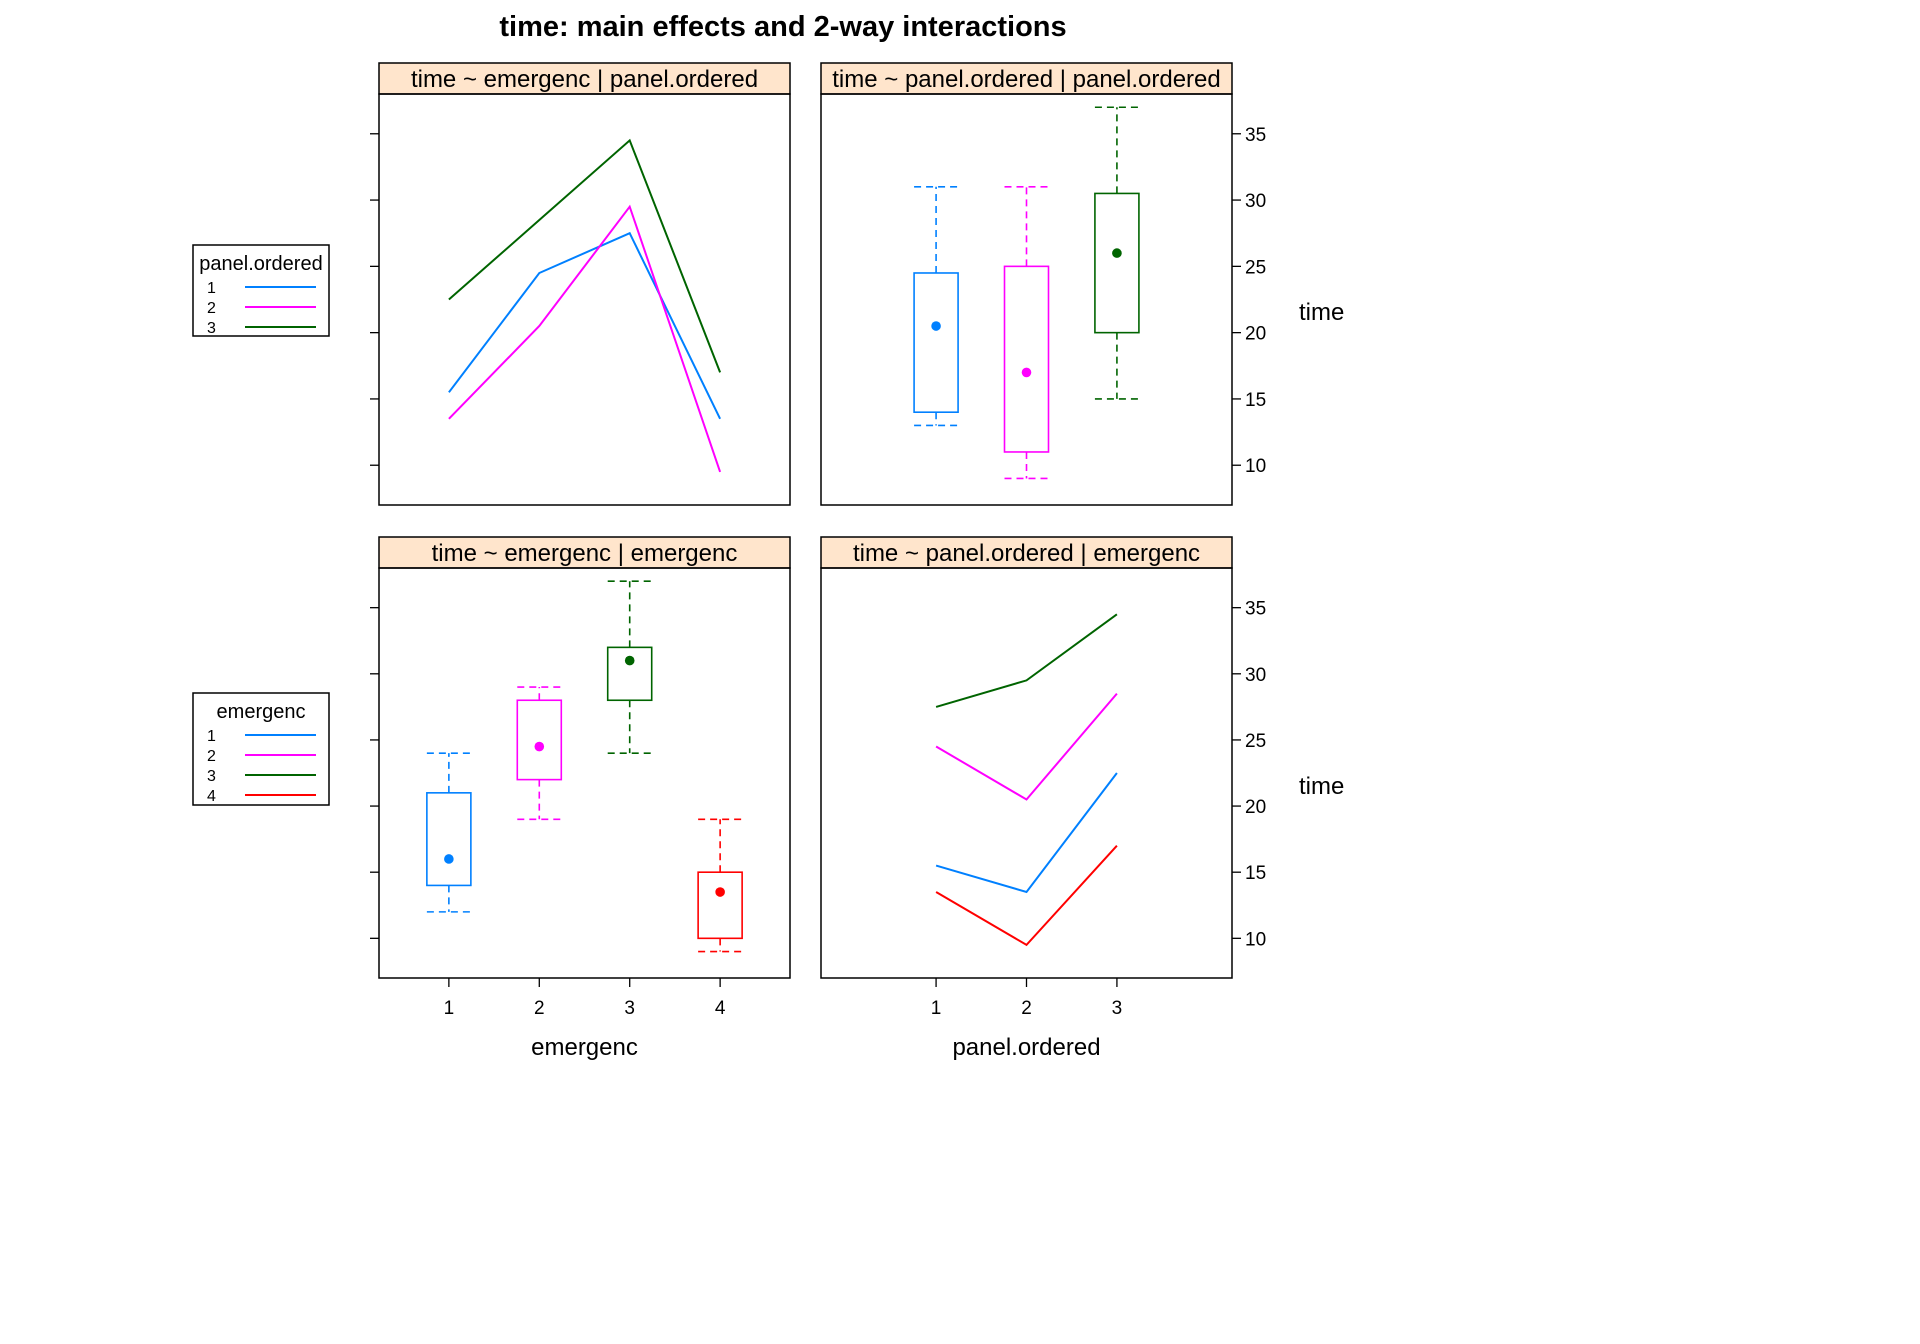 The height and width of the screenshot is (1344, 1920). I want to click on legend-1: panel.ordered 1 2 3, so click(261, 290).